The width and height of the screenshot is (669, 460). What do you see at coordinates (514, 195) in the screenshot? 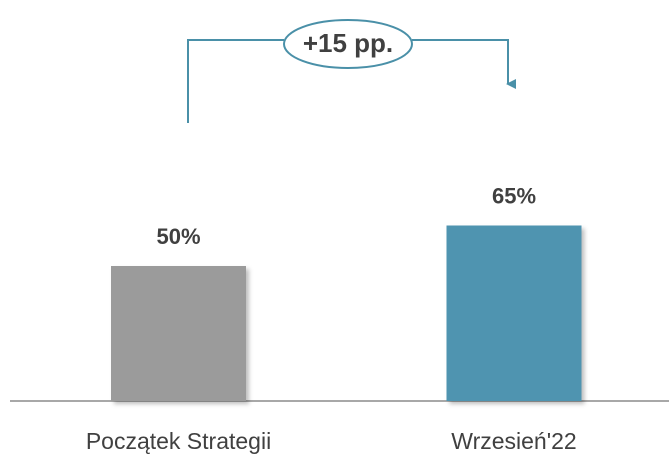
I see `data-label: 65%` at bounding box center [514, 195].